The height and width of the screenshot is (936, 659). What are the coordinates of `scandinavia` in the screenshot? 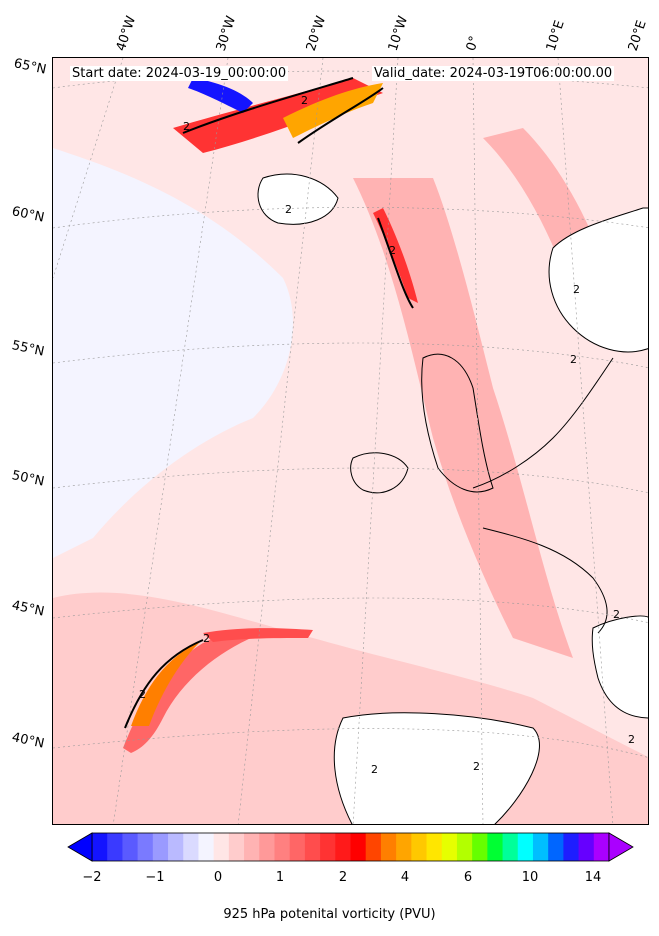 It's located at (598, 280).